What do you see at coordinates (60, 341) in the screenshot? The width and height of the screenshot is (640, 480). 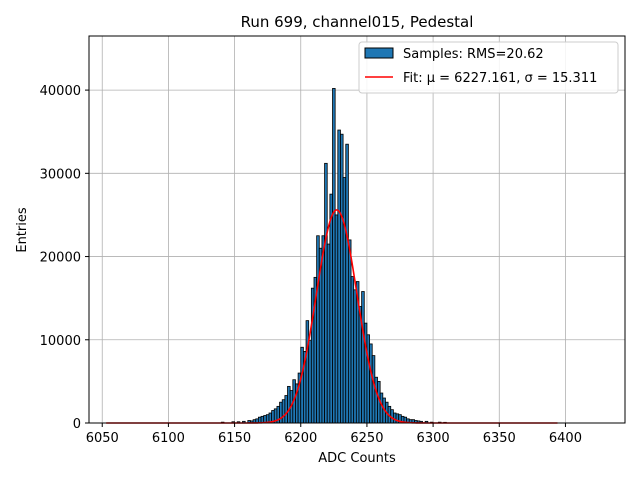 I see `y-tick-label: 10000` at bounding box center [60, 341].